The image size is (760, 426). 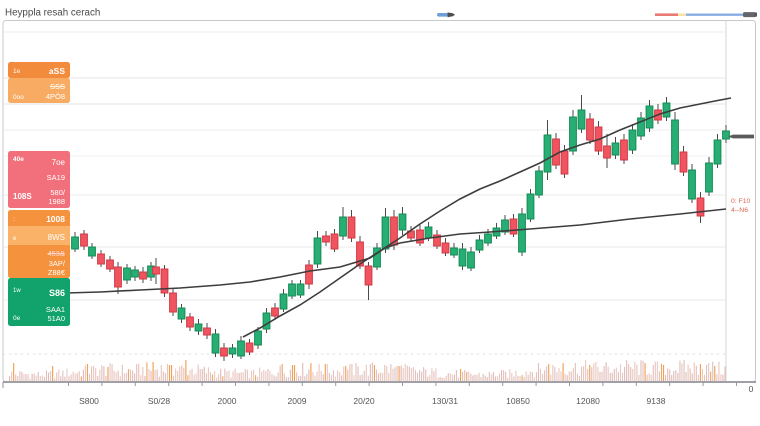 What do you see at coordinates (57, 71) in the screenshot?
I see `svg-text: aSS` at bounding box center [57, 71].